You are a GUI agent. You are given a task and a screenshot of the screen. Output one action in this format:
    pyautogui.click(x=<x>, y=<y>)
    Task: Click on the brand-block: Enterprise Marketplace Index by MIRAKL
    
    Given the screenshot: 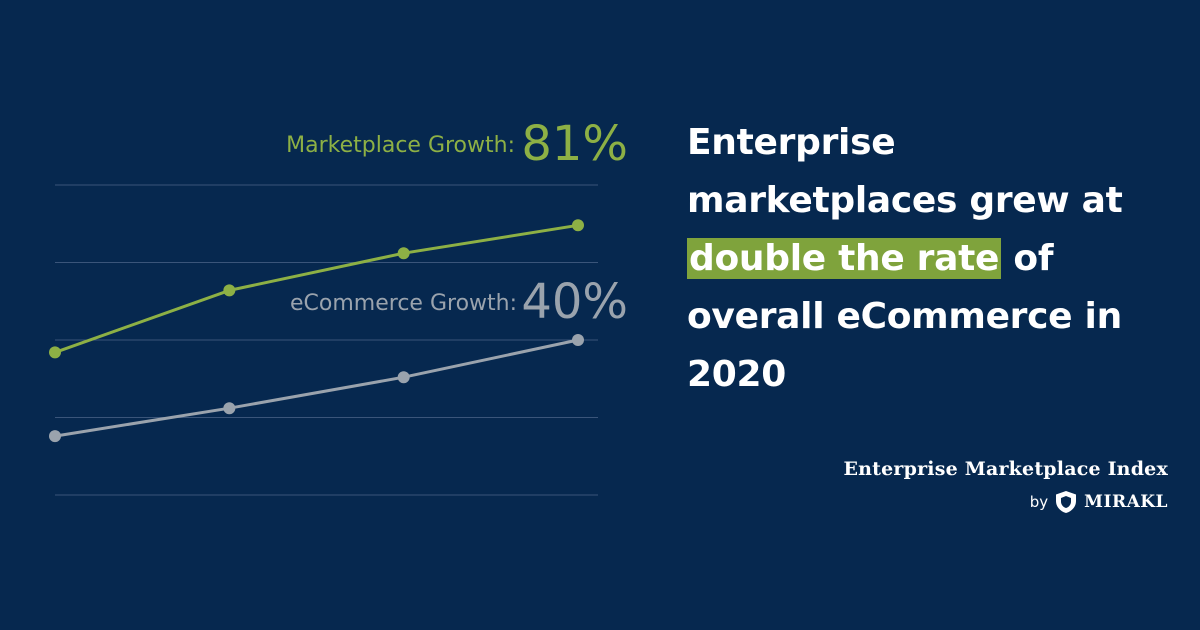 What is the action you would take?
    pyautogui.click(x=1005, y=486)
    